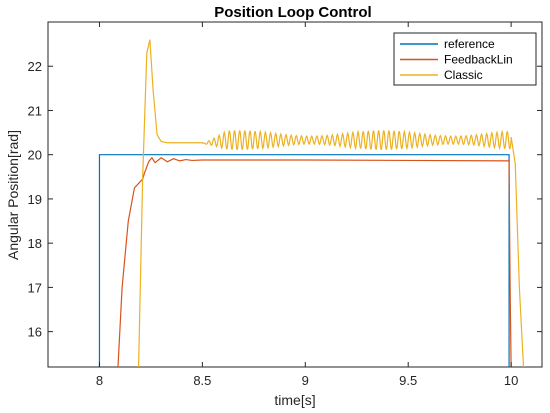 The height and width of the screenshot is (413, 550). I want to click on x-tick-label: 9.5, so click(408, 380).